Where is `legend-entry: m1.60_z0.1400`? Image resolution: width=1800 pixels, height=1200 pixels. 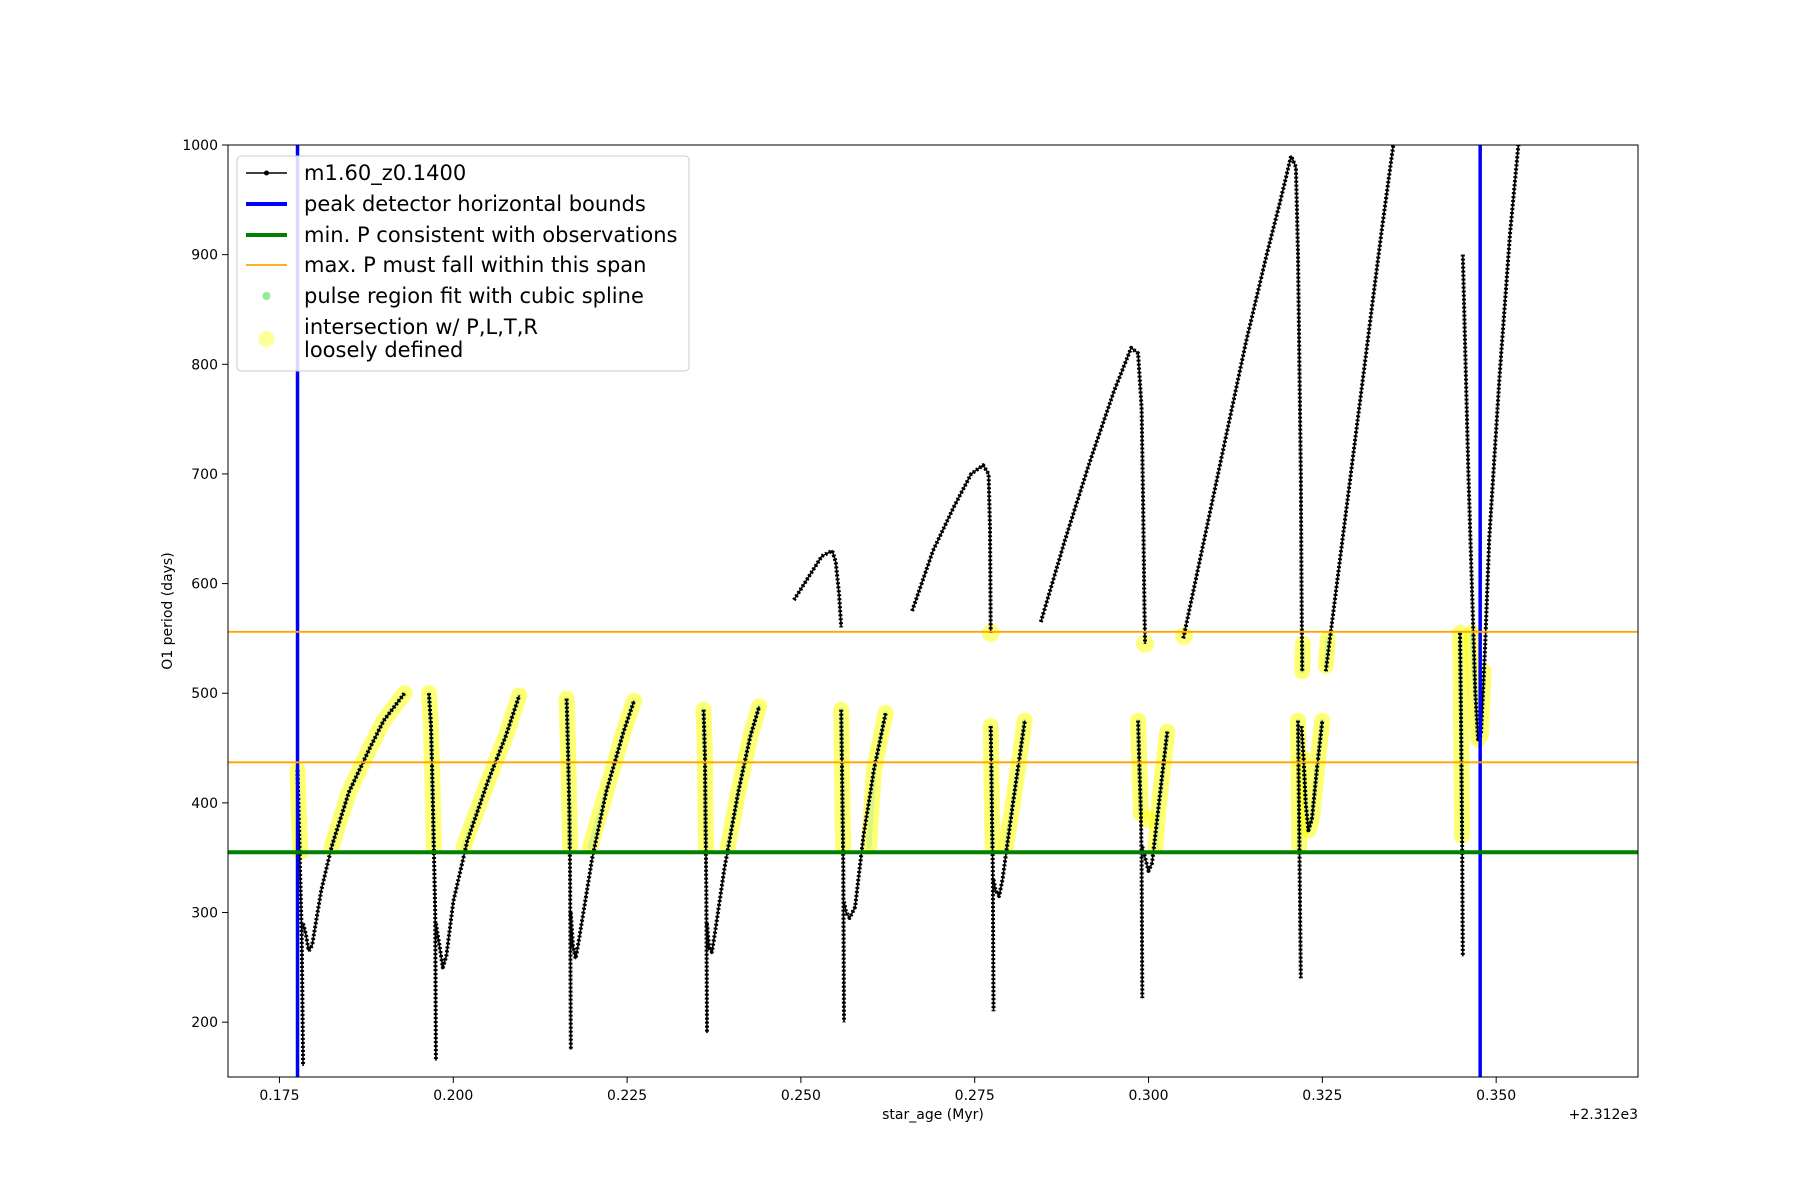 legend-entry: m1.60_z0.1400 is located at coordinates (356, 173).